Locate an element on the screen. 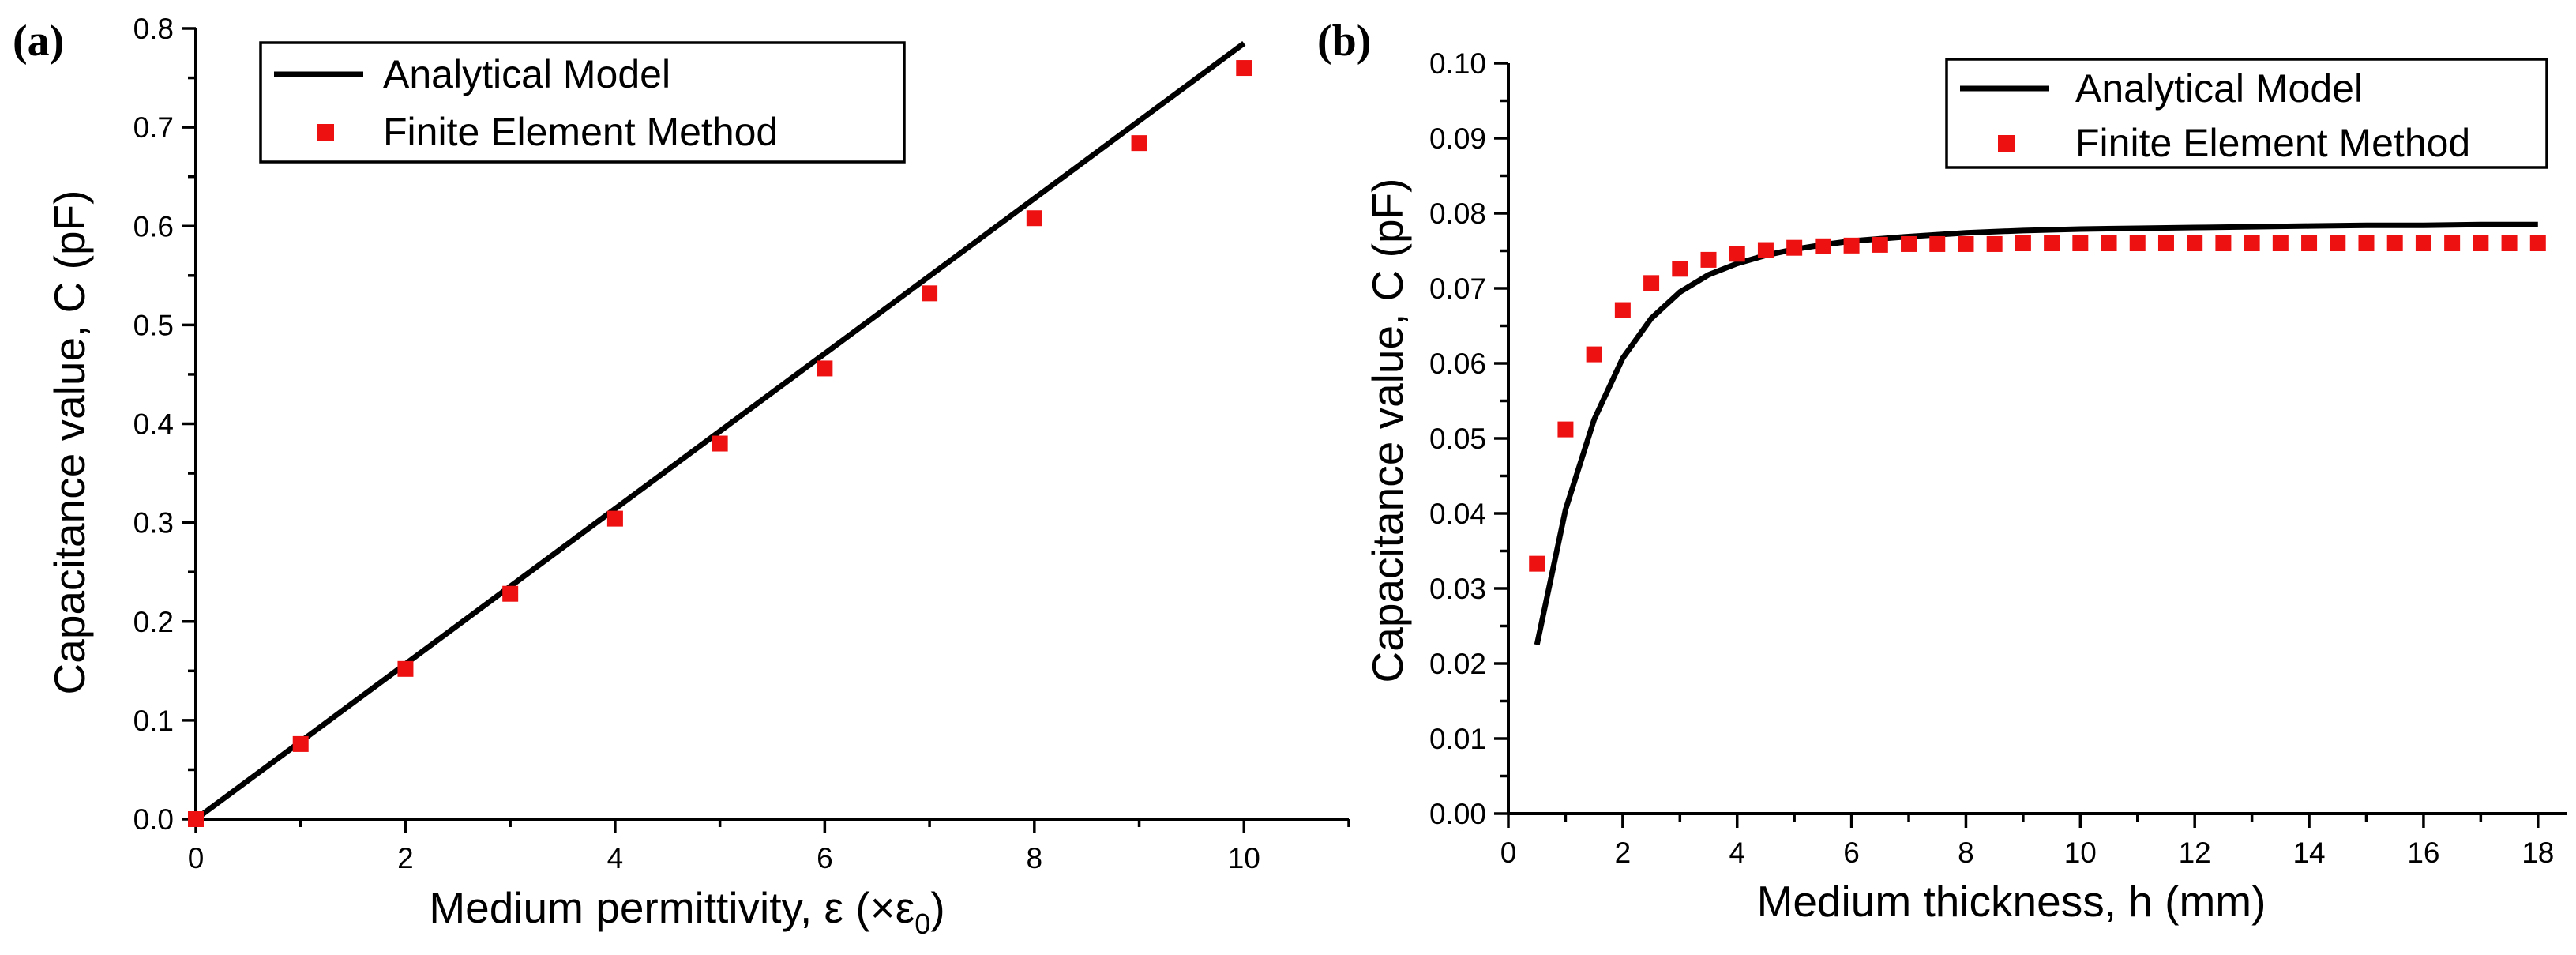 The image size is (2576, 955). chart-b-legend-fem: Finite Element Method is located at coordinates (2272, 143).